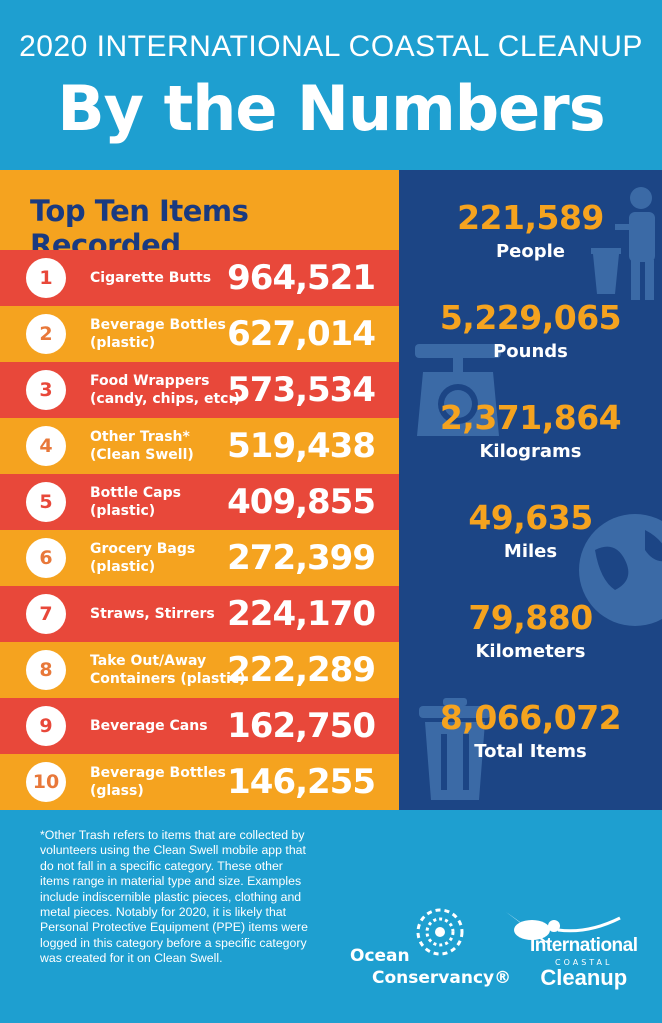 The width and height of the screenshot is (662, 1023). I want to click on rank-badge: 5, so click(46, 502).